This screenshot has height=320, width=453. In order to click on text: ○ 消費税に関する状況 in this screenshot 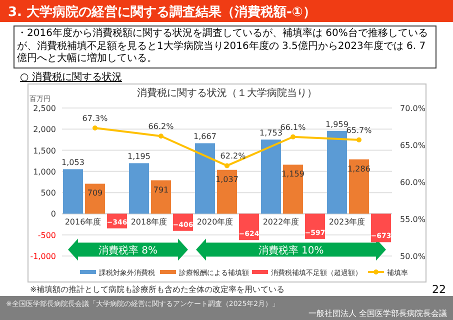, I will do `click(71, 77)`.